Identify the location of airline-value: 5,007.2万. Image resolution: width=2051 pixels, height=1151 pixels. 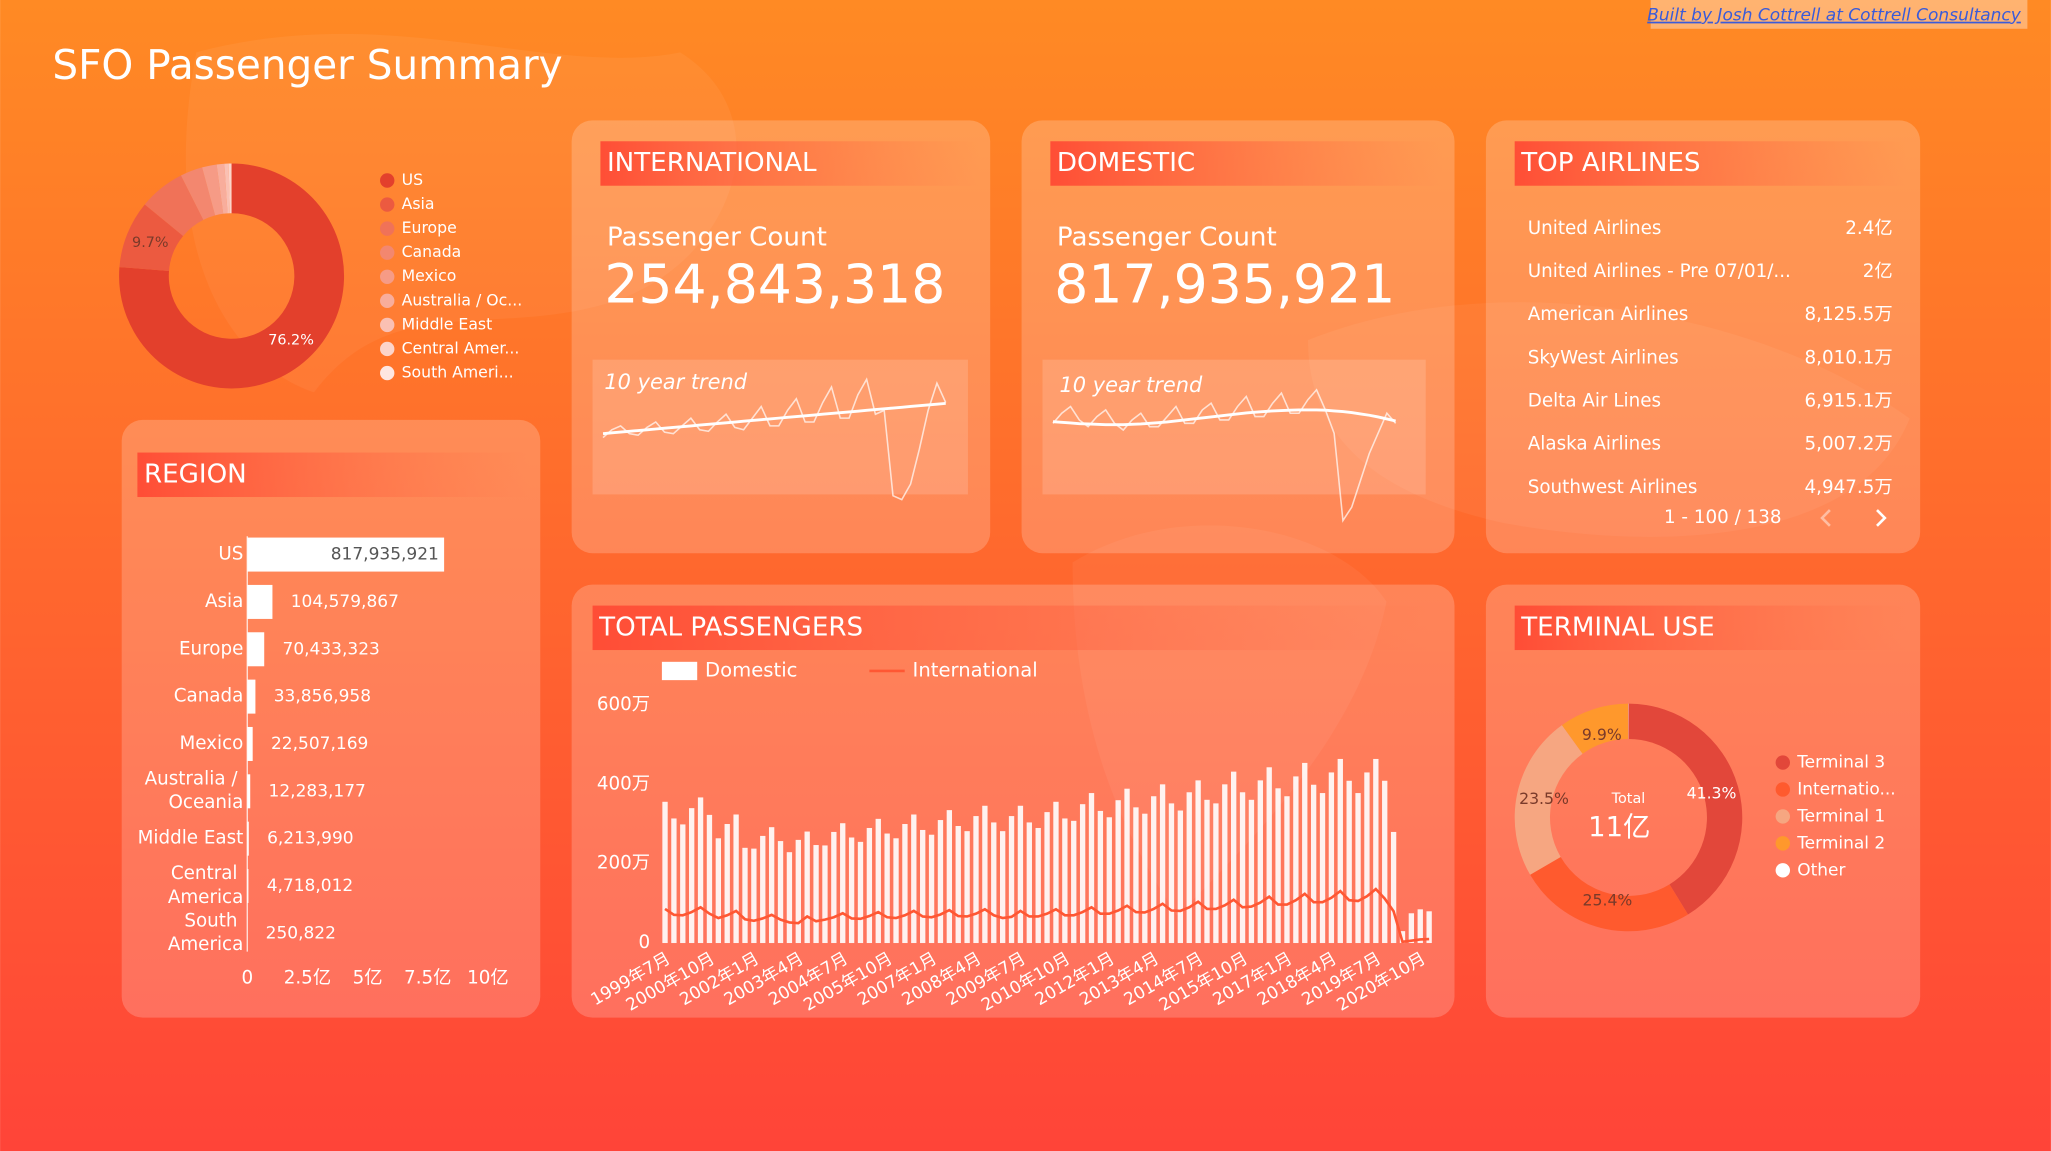
(1849, 444).